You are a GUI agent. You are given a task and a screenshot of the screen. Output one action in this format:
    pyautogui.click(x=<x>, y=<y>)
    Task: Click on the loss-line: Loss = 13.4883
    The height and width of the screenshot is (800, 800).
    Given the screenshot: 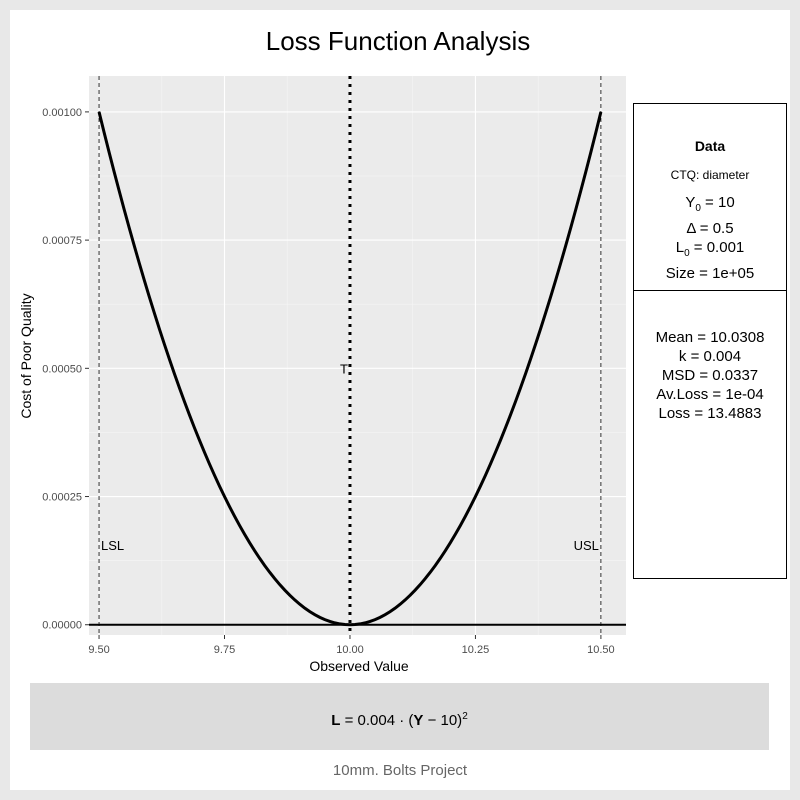 What is the action you would take?
    pyautogui.click(x=710, y=413)
    